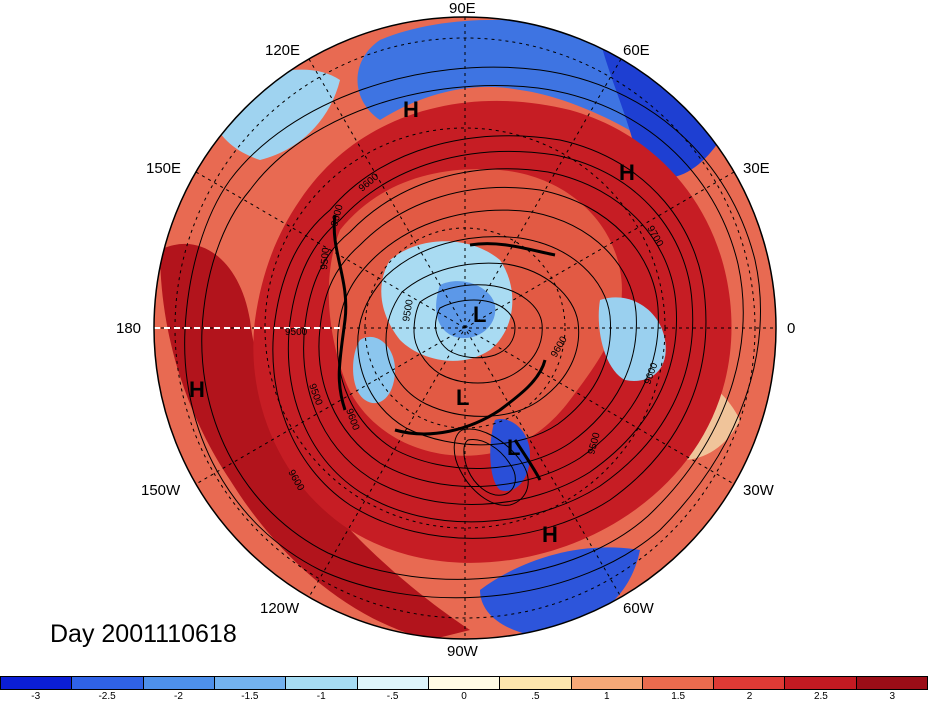 This screenshot has width=928, height=702. I want to click on longitude-label: 120E, so click(283, 50).